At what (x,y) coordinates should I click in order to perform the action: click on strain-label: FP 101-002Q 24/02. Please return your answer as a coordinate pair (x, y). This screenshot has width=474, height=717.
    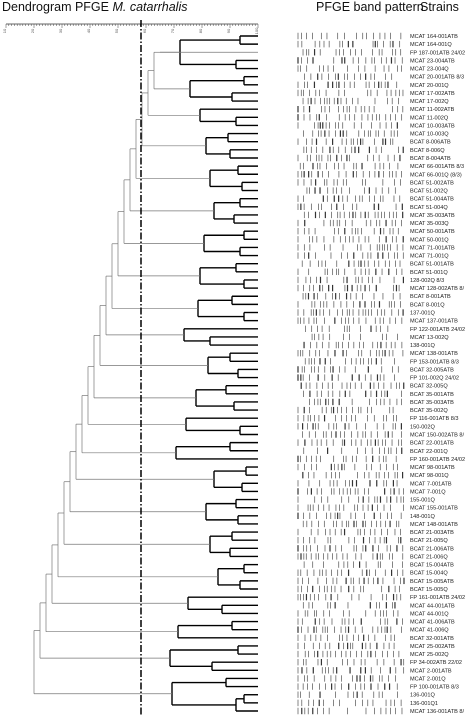
    Looking at the image, I should click on (434, 379).